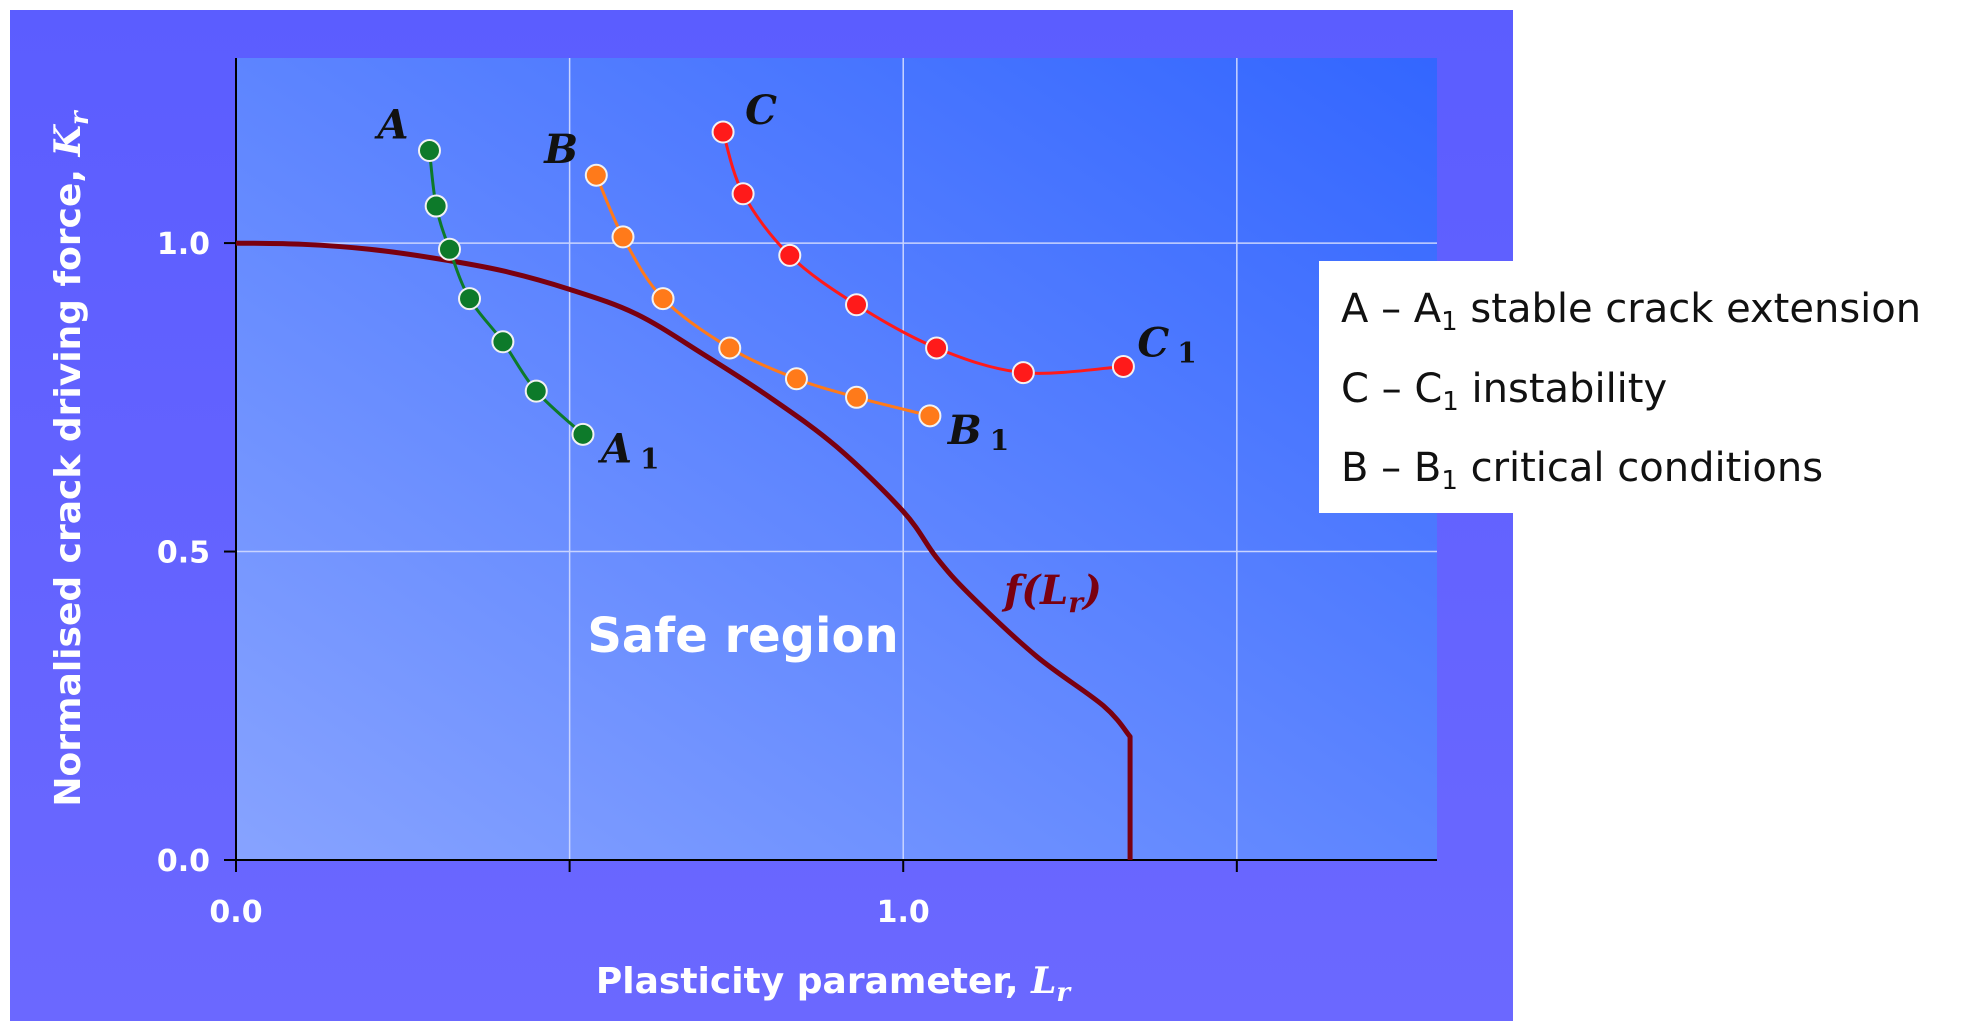 This screenshot has height=1021, width=1983. Describe the element at coordinates (776, 283) in the screenshot. I see `series-layer` at that location.